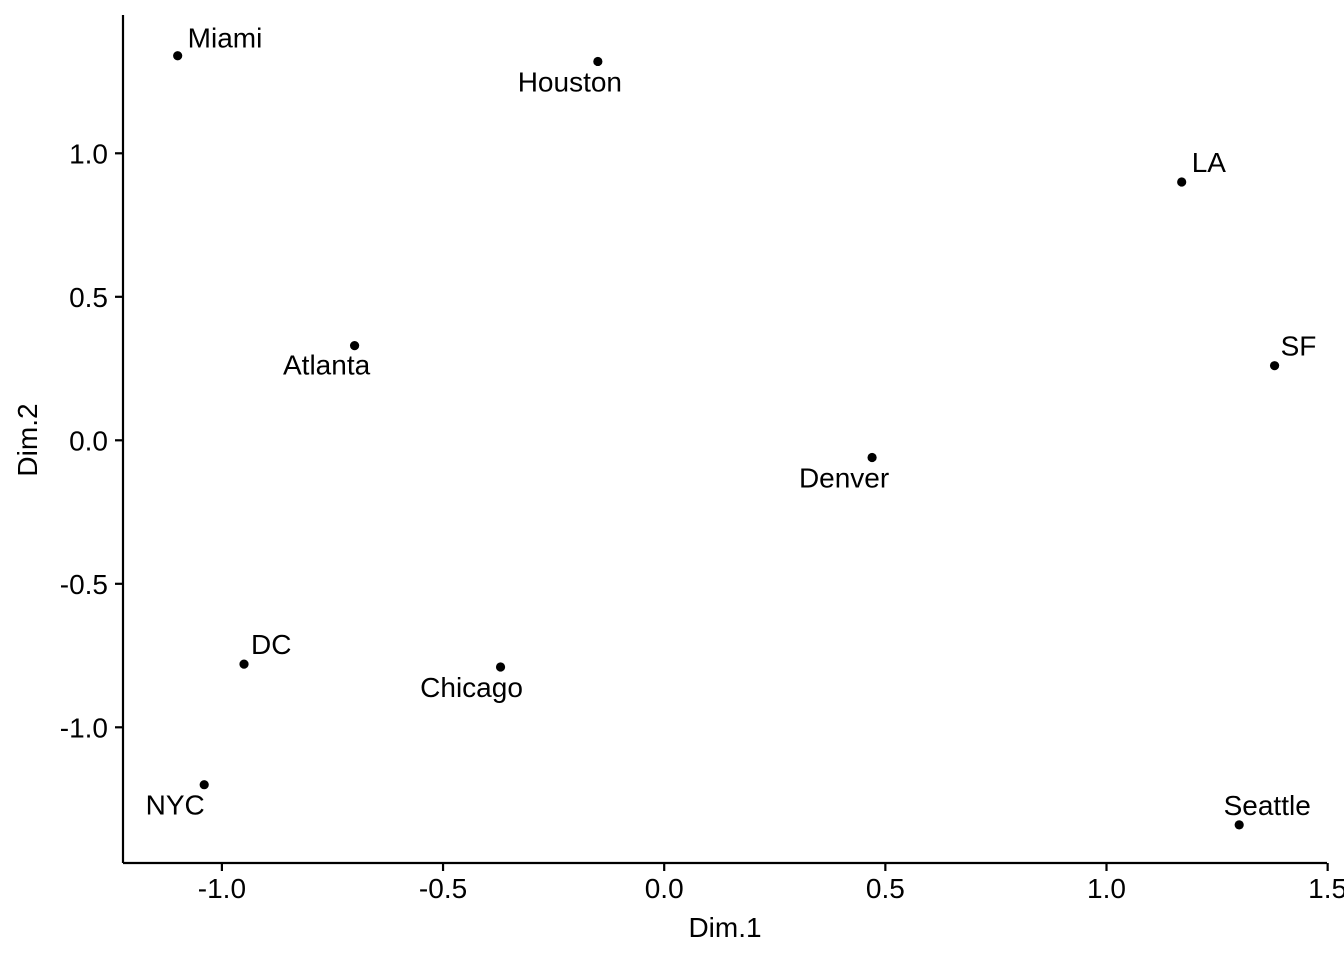 The width and height of the screenshot is (1344, 960). What do you see at coordinates (1267, 805) in the screenshot?
I see `point-label-seattle: Seattle` at bounding box center [1267, 805].